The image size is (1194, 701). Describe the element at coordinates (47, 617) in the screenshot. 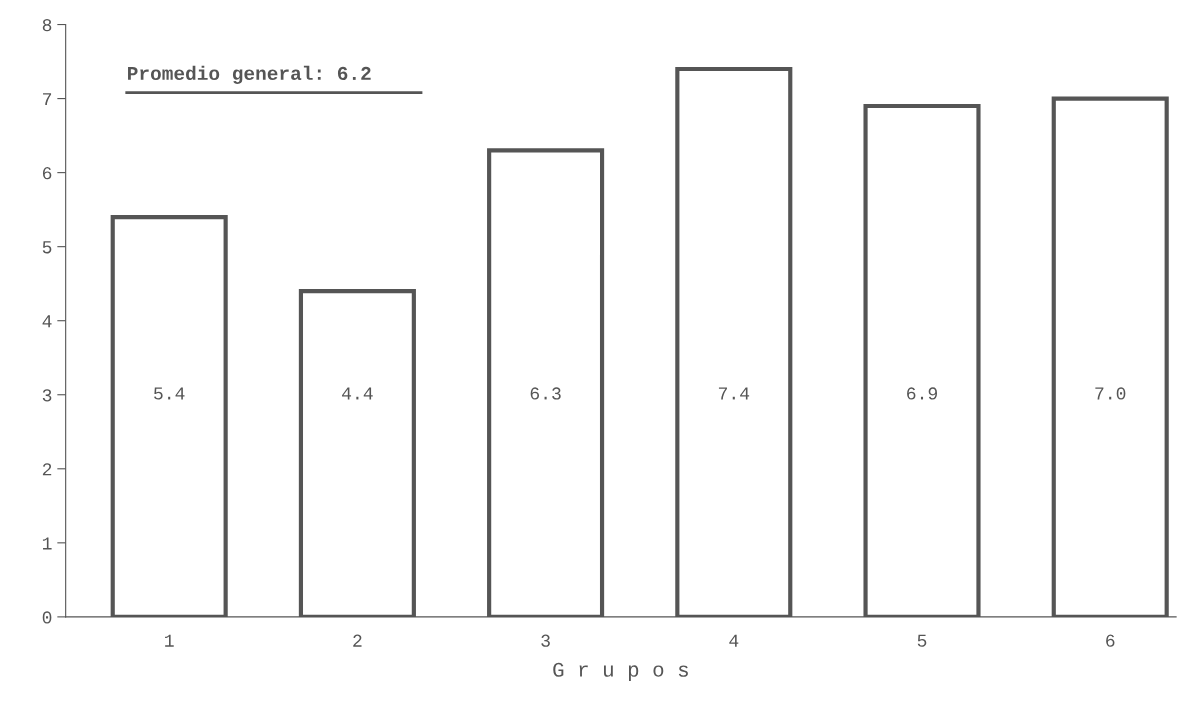

I see `y-tick-label: 0` at that location.